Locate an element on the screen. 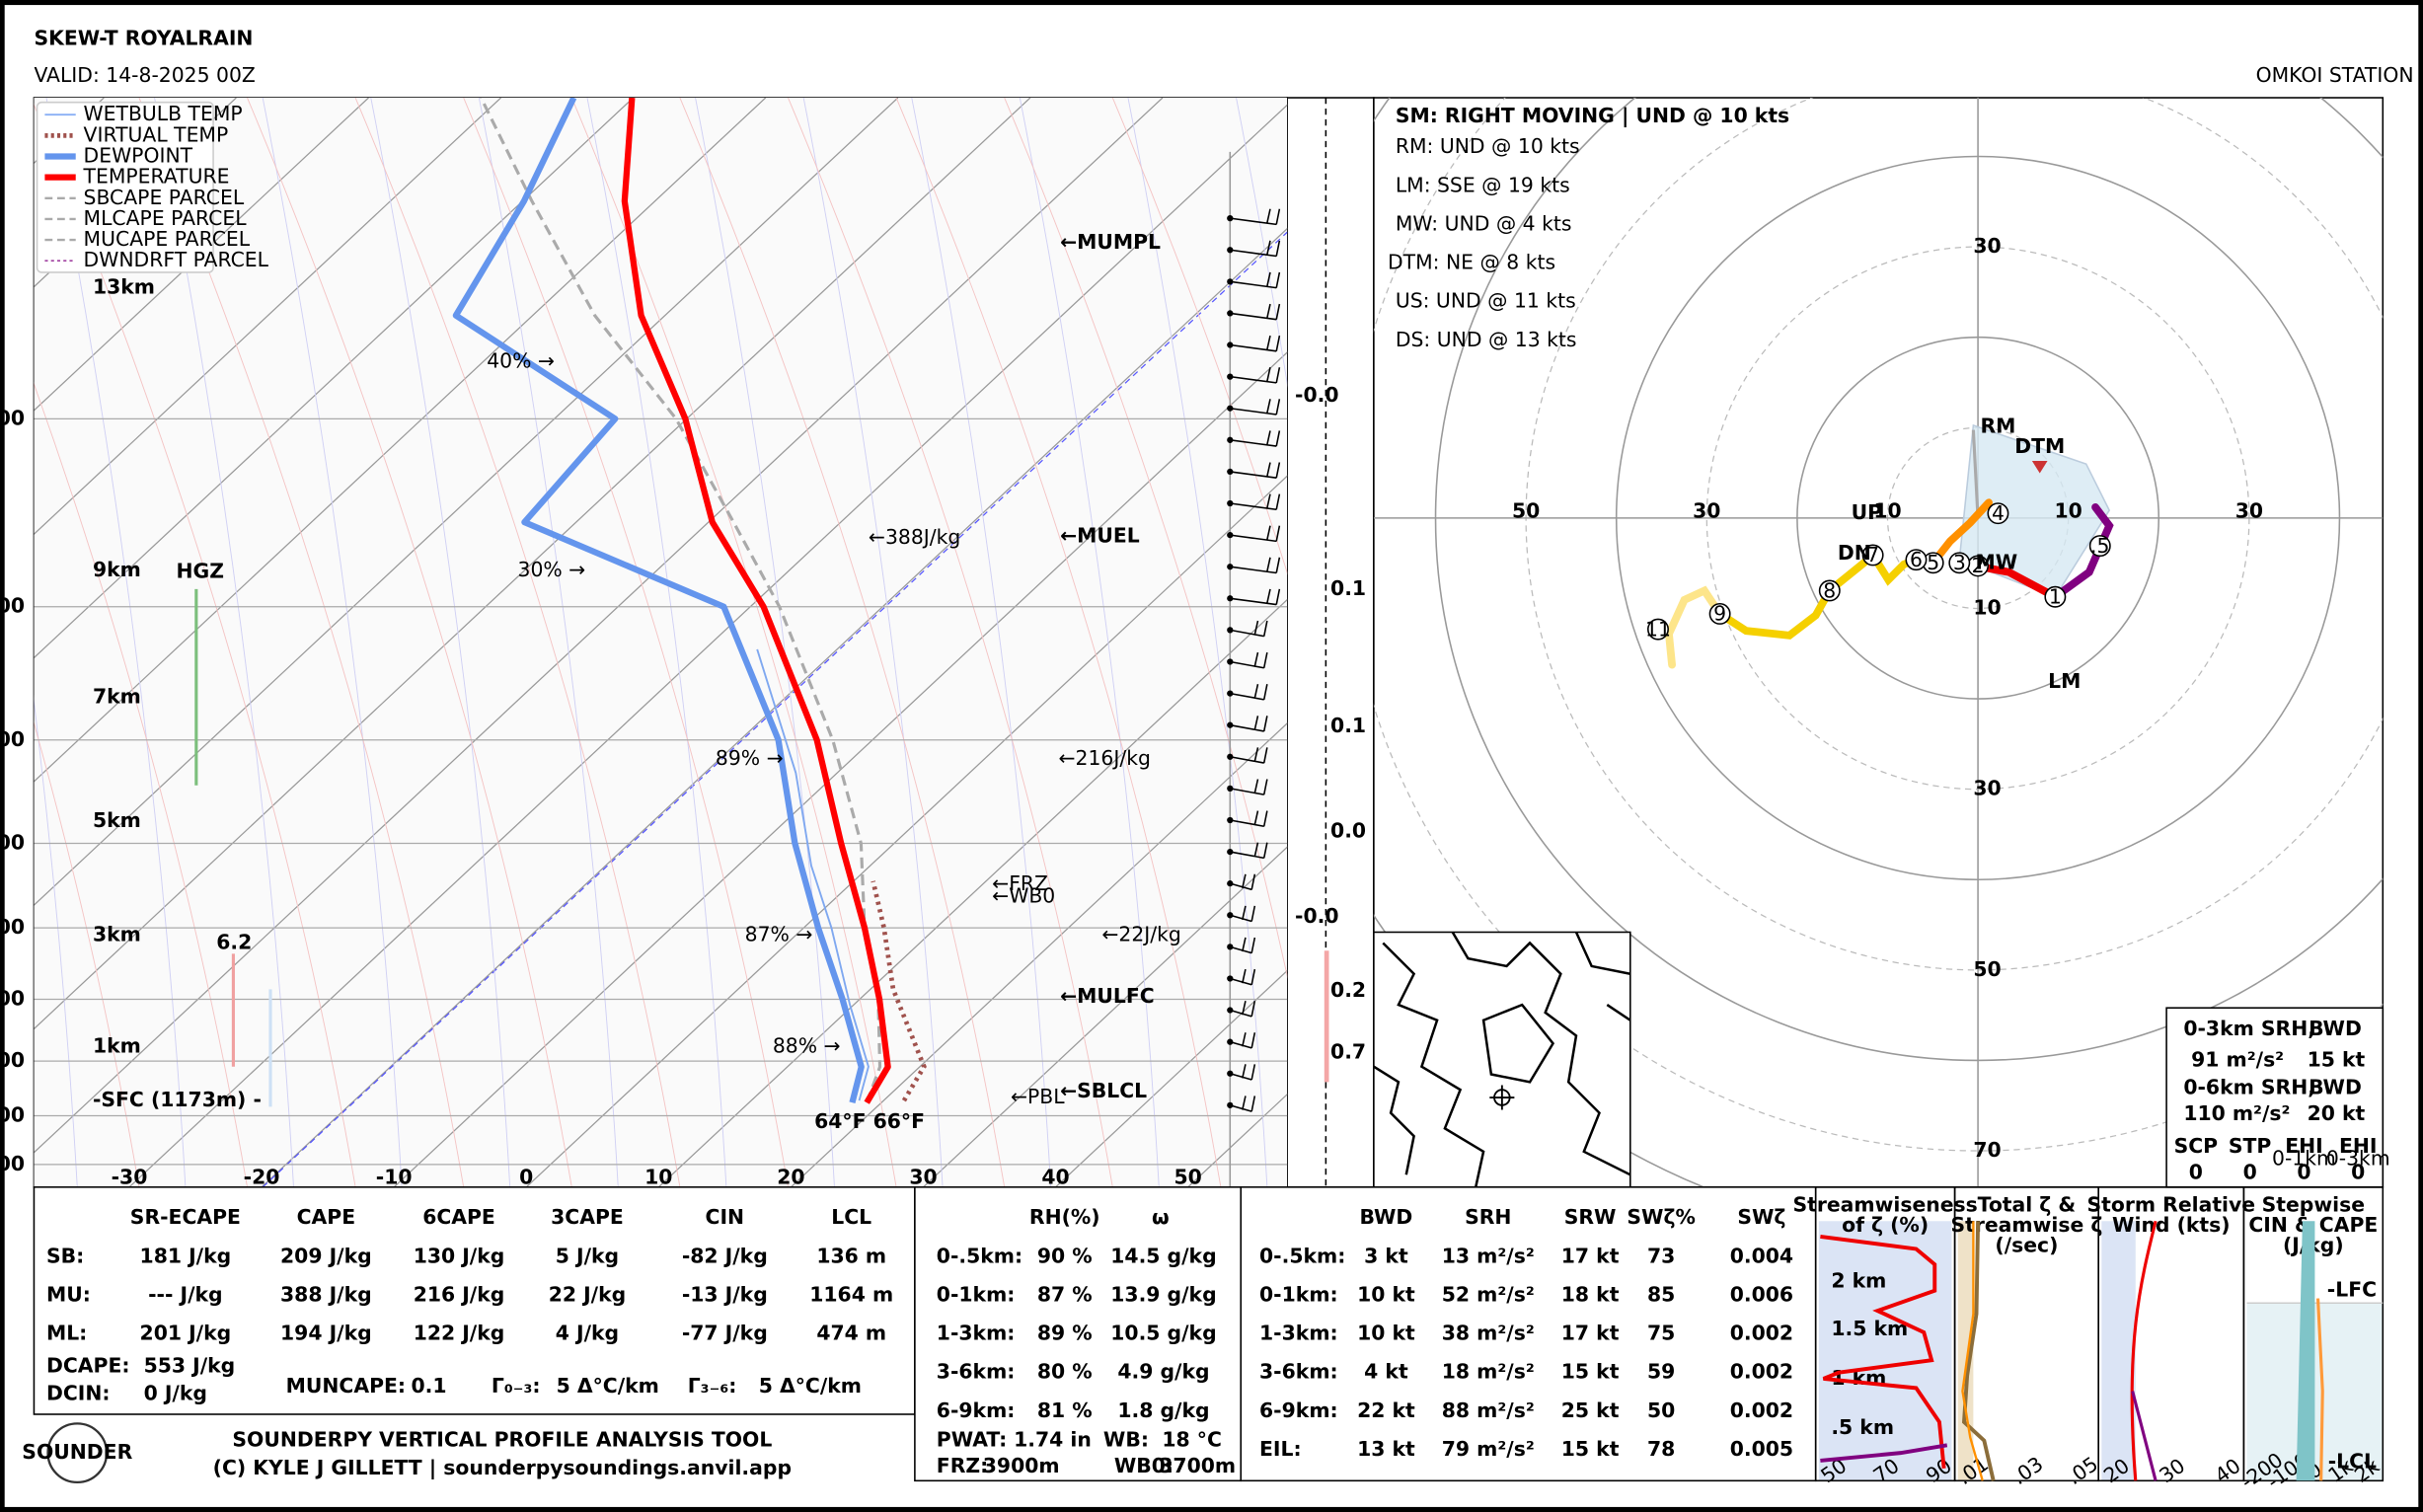 This screenshot has width=2423, height=1512. row-label: SB: is located at coordinates (65, 1255).